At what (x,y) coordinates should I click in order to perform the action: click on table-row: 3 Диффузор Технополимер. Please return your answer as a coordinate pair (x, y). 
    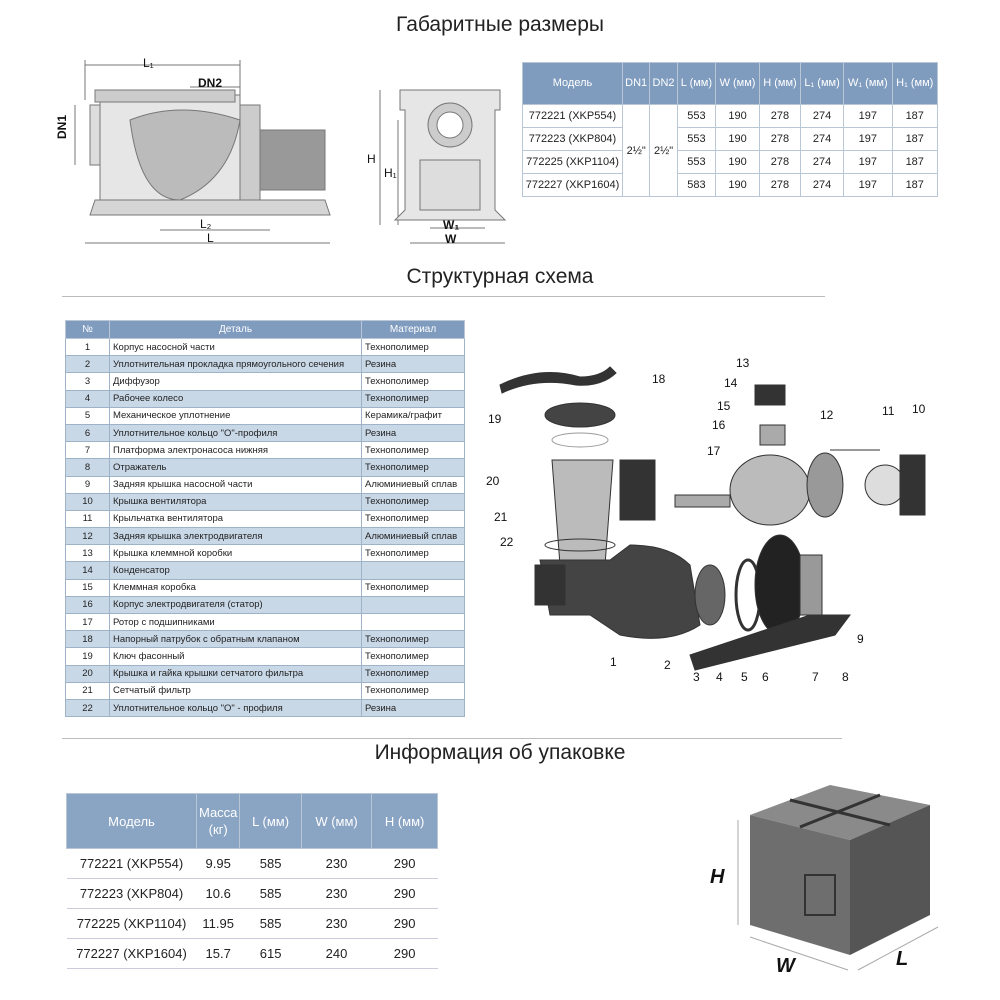
    Looking at the image, I should click on (265, 381).